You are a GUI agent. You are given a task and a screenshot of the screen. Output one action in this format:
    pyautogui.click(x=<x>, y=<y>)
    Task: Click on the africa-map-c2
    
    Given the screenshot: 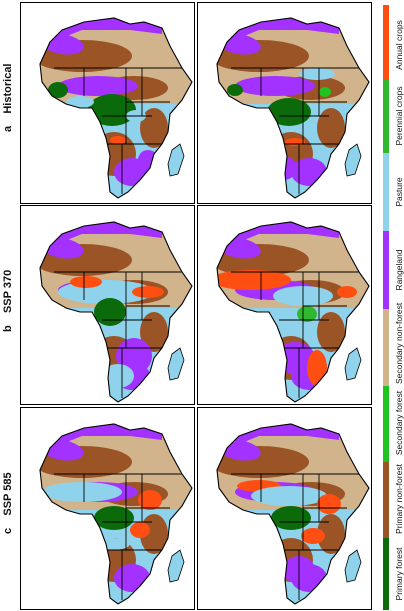 What is the action you would take?
    pyautogui.click(x=293, y=514)
    